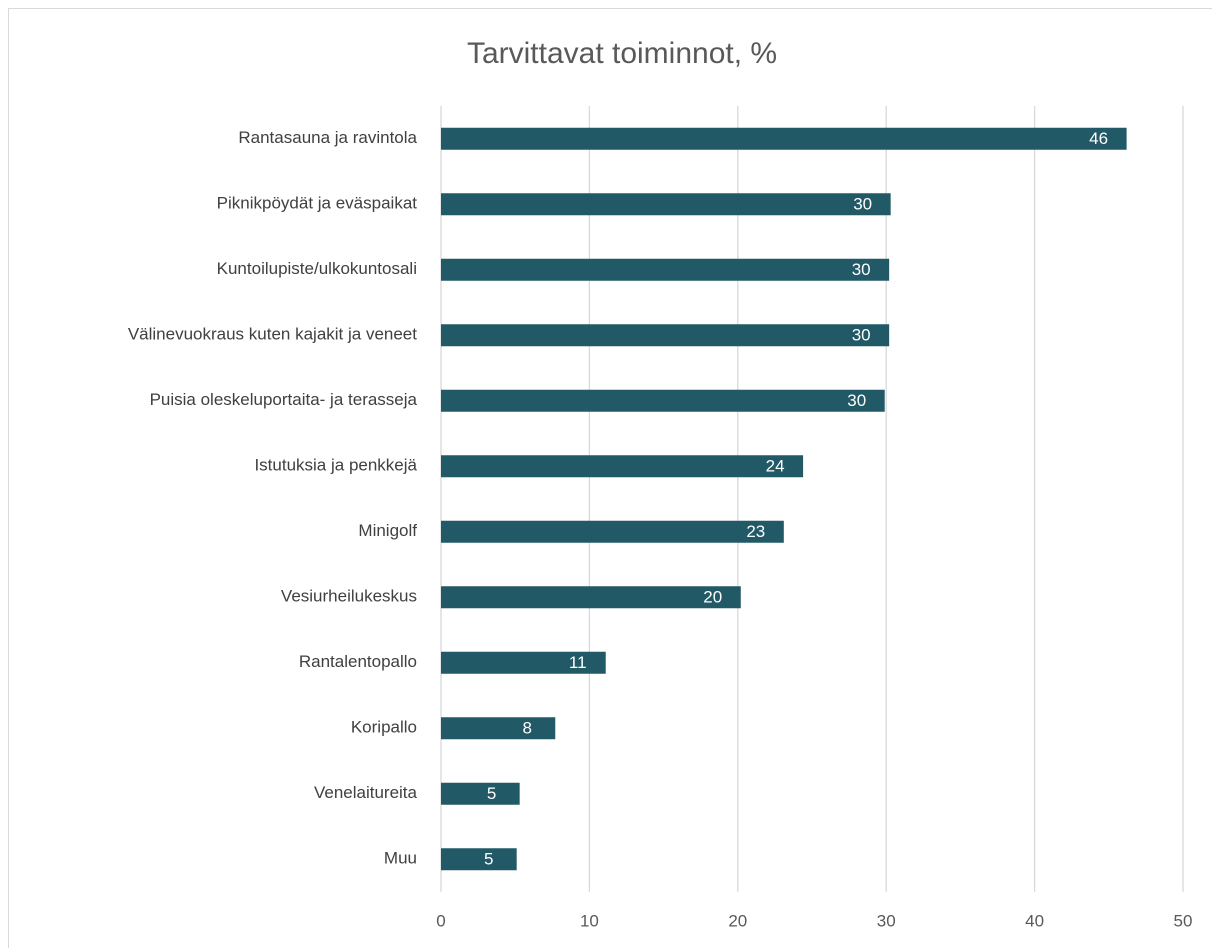 The height and width of the screenshot is (948, 1212). Describe the element at coordinates (366, 792) in the screenshot. I see `y-tick-label: Venelaitureita` at that location.